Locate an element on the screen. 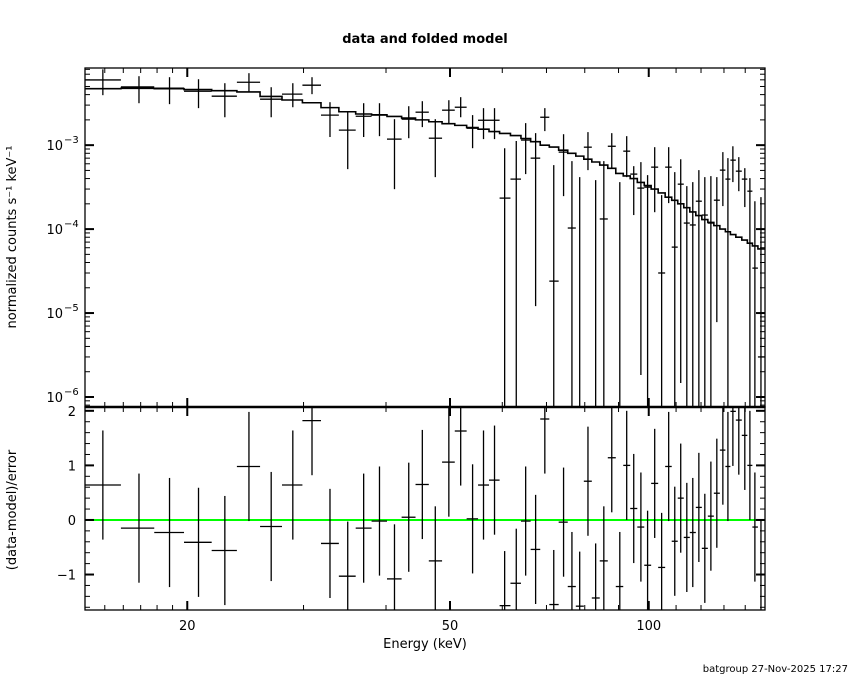 The height and width of the screenshot is (680, 850). y-tick-exponent: −6 is located at coordinates (71, 392).